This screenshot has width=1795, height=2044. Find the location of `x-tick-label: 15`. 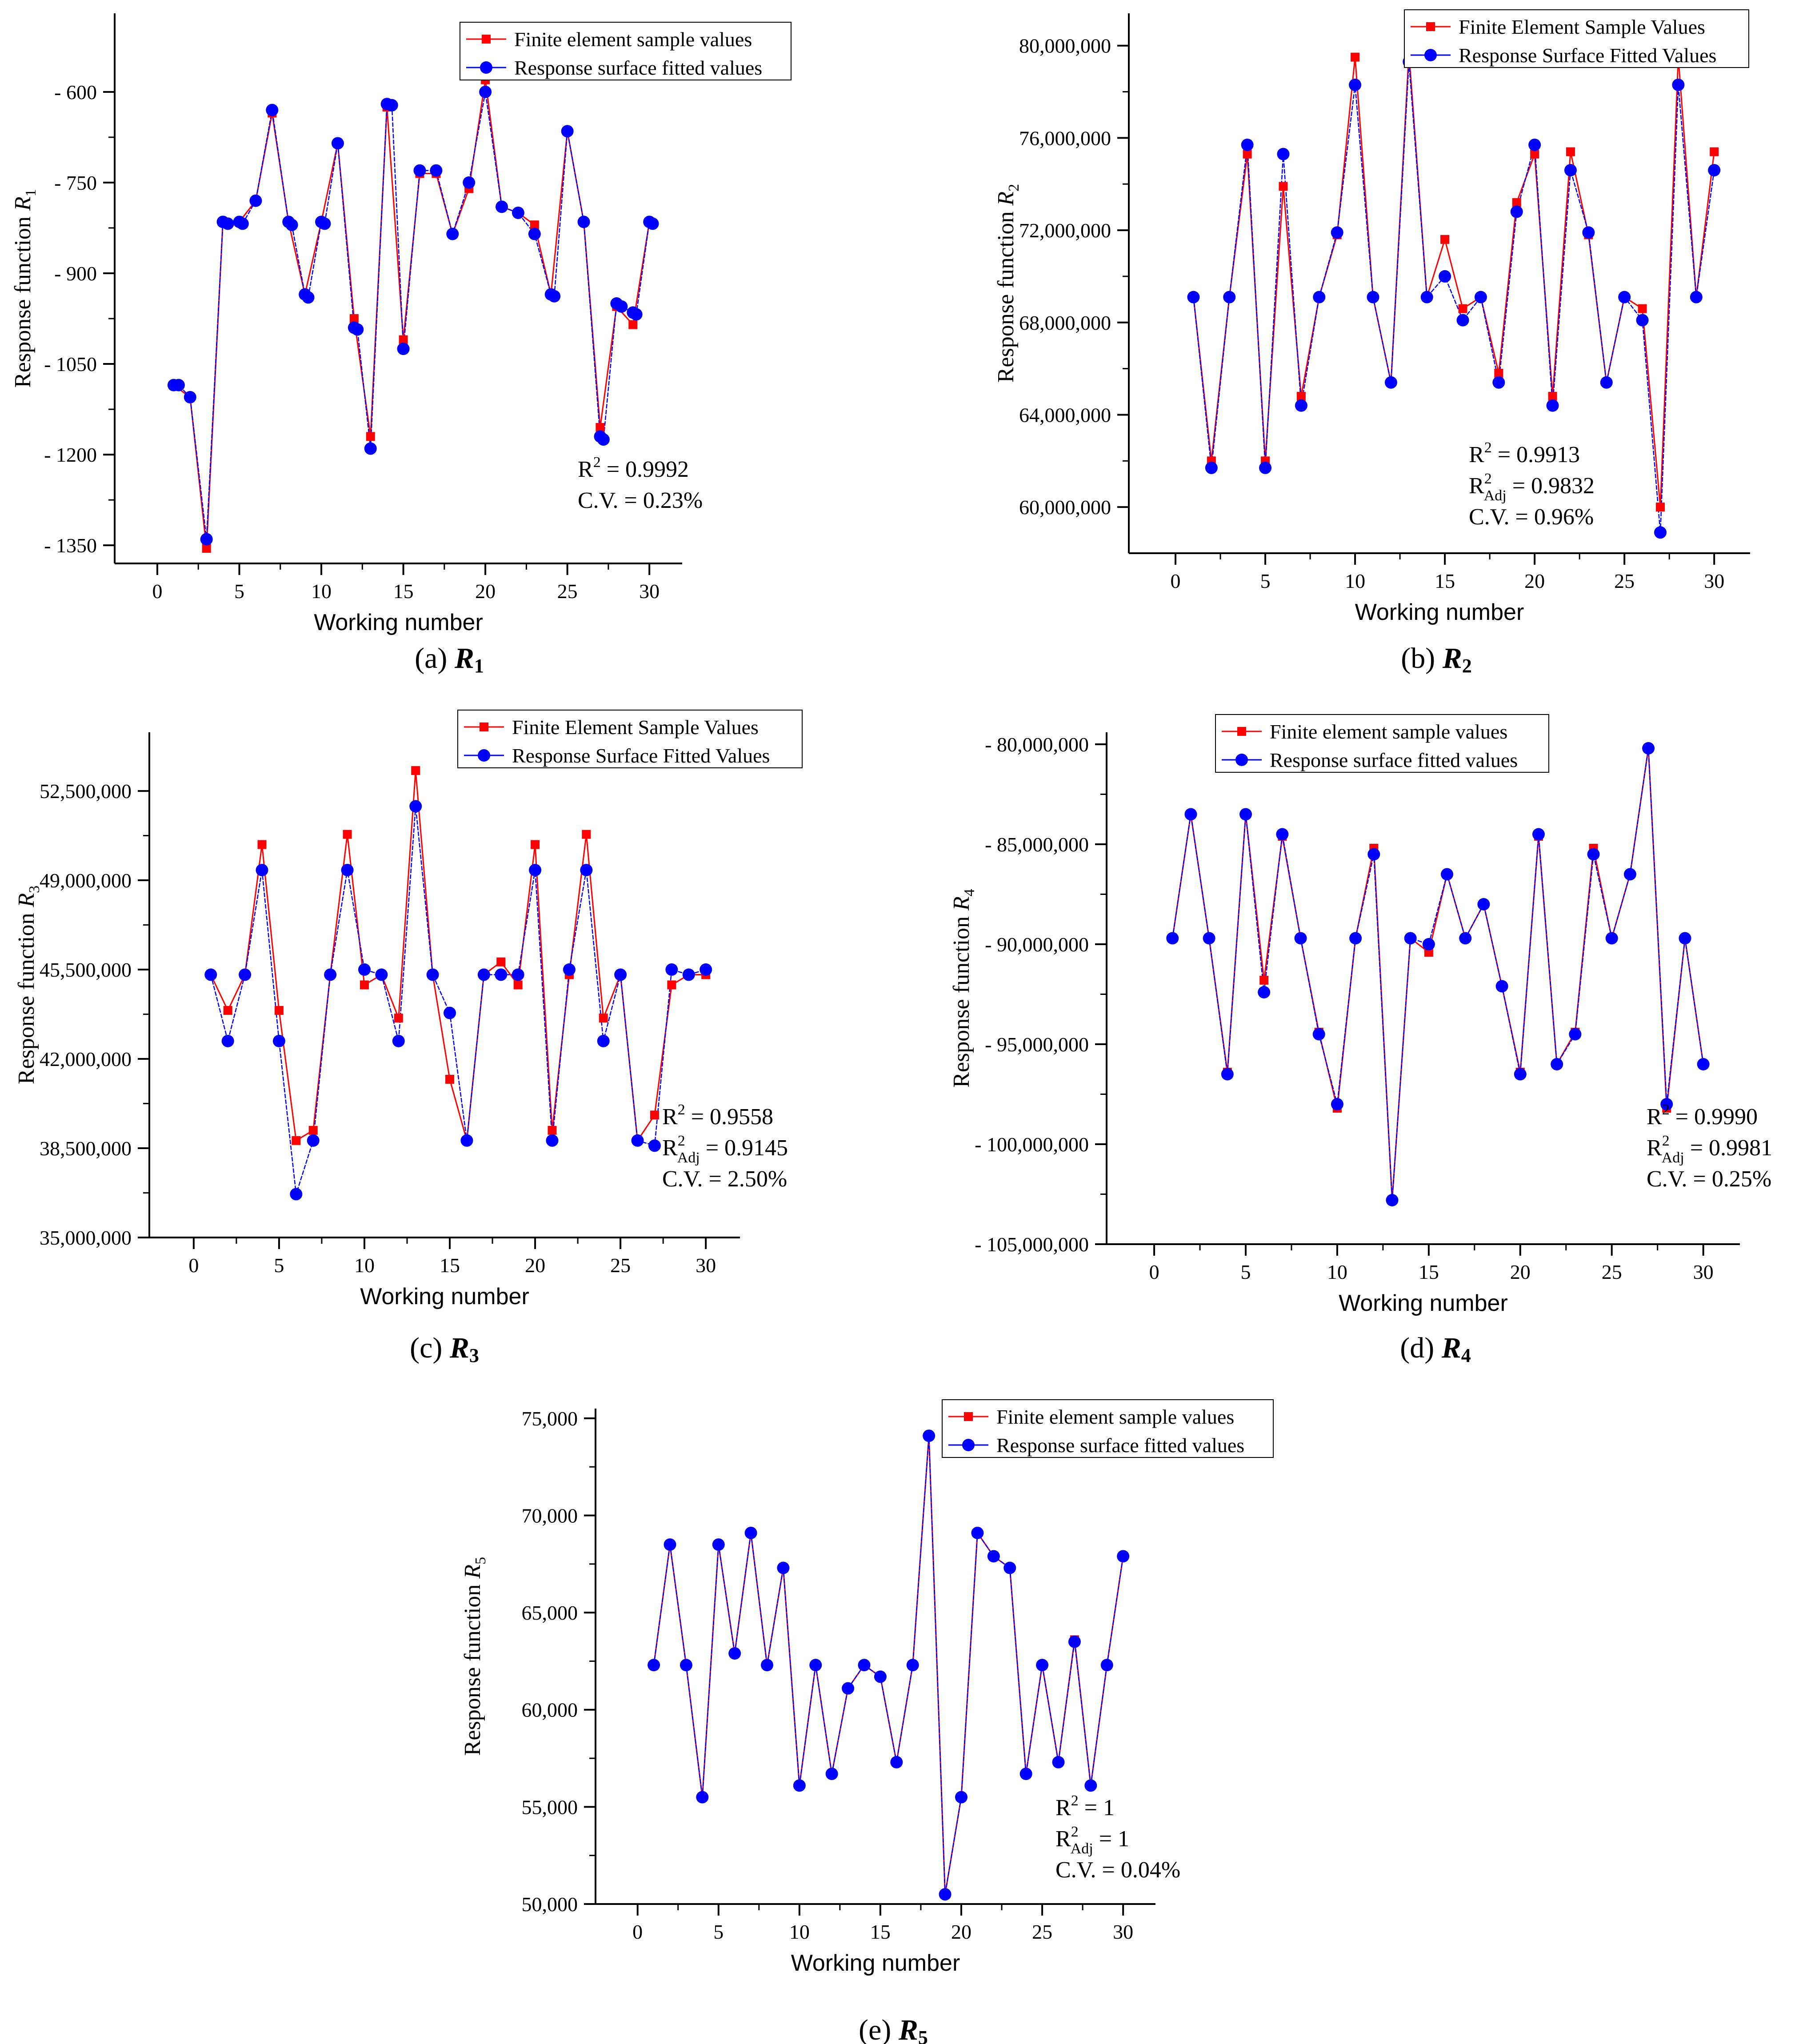

x-tick-label: 15 is located at coordinates (450, 1265).